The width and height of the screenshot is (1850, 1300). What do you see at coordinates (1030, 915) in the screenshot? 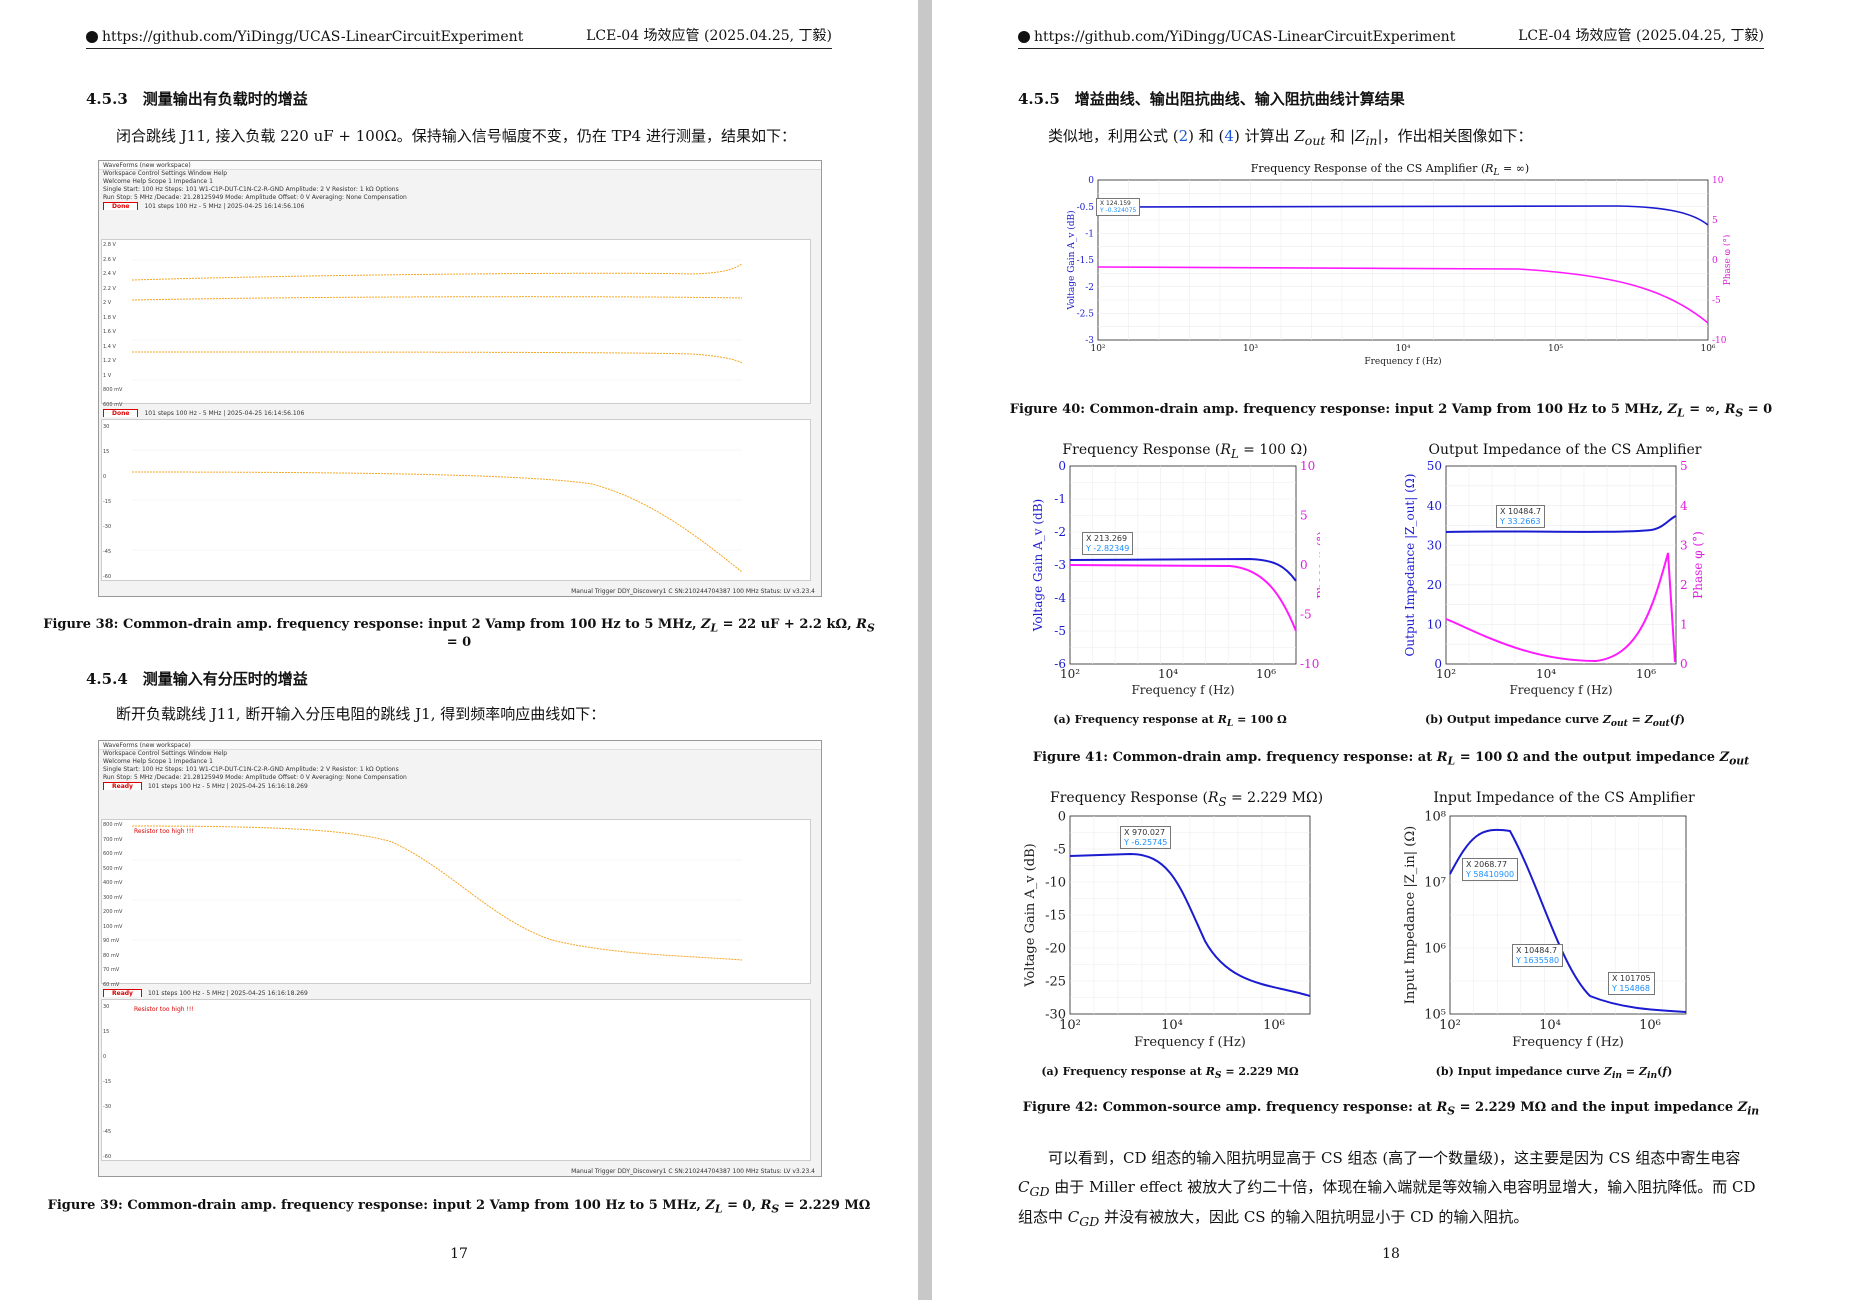
I see `y-axis-label: Voltage Gain A_v (dB)` at bounding box center [1030, 915].